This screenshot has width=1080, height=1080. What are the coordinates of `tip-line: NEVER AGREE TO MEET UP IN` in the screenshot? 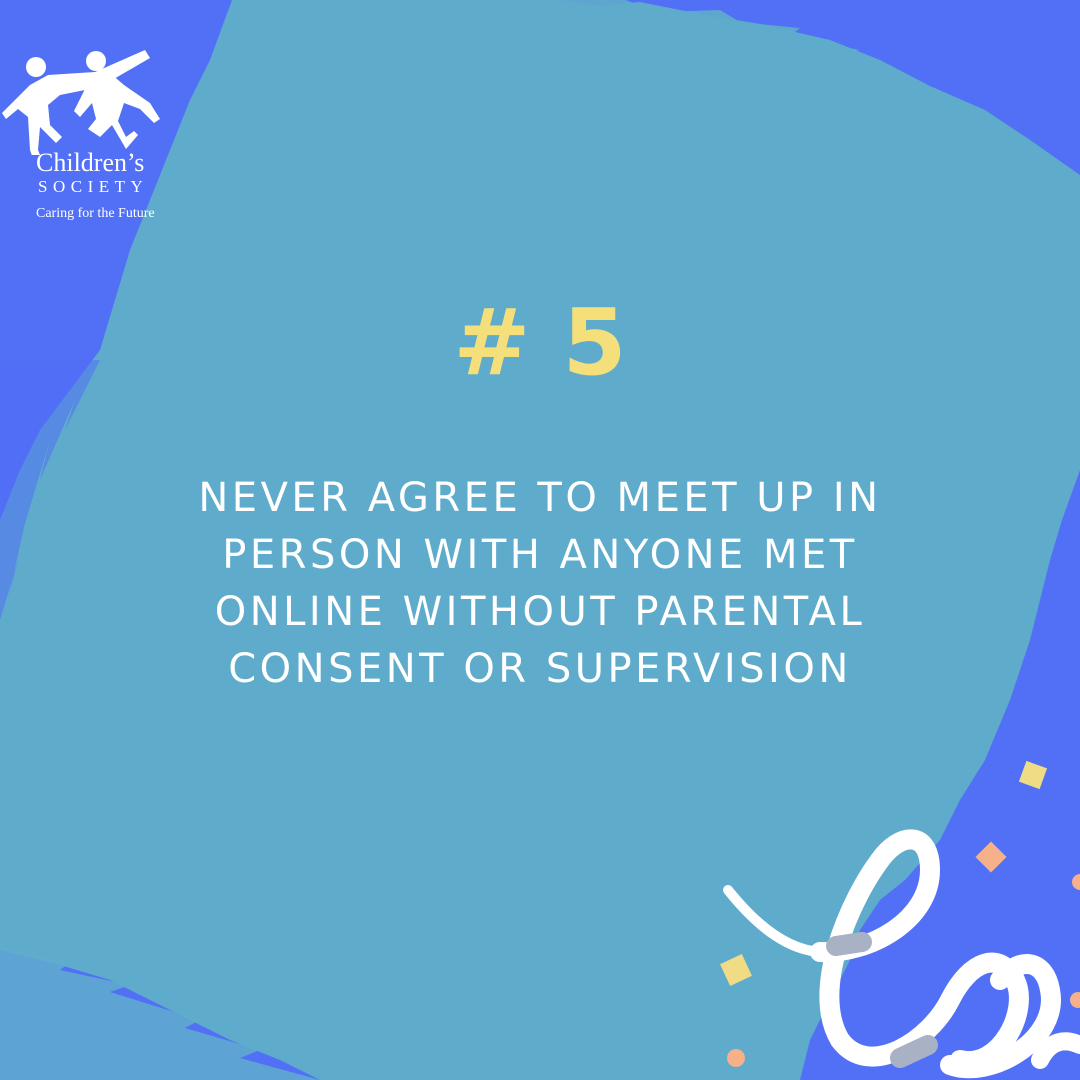 It's located at (540, 498).